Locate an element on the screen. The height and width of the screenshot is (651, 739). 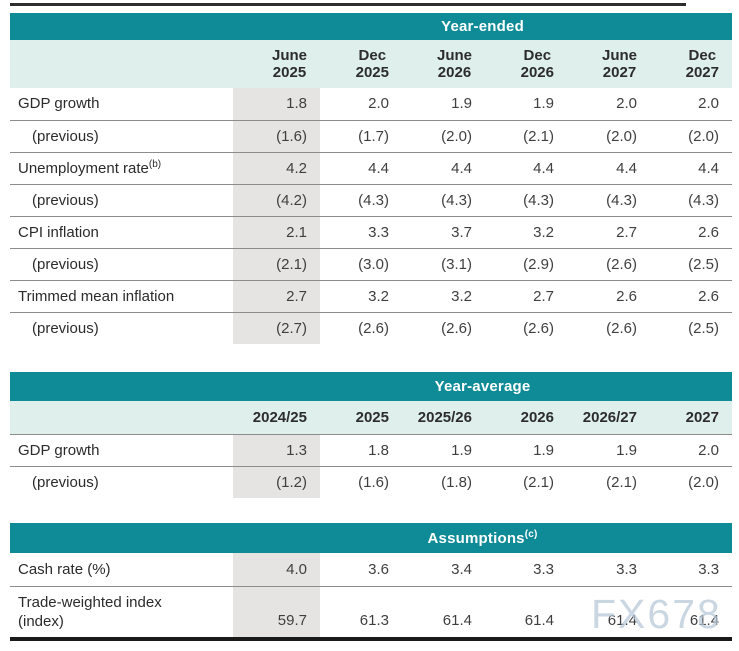
column-header: Dec 2025 is located at coordinates (372, 64).